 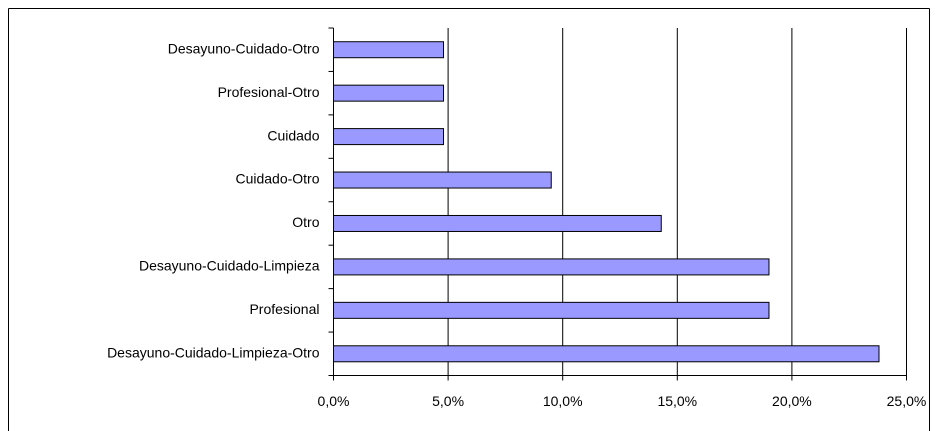 I want to click on x-tick-label: 10,0%, so click(x=563, y=401).